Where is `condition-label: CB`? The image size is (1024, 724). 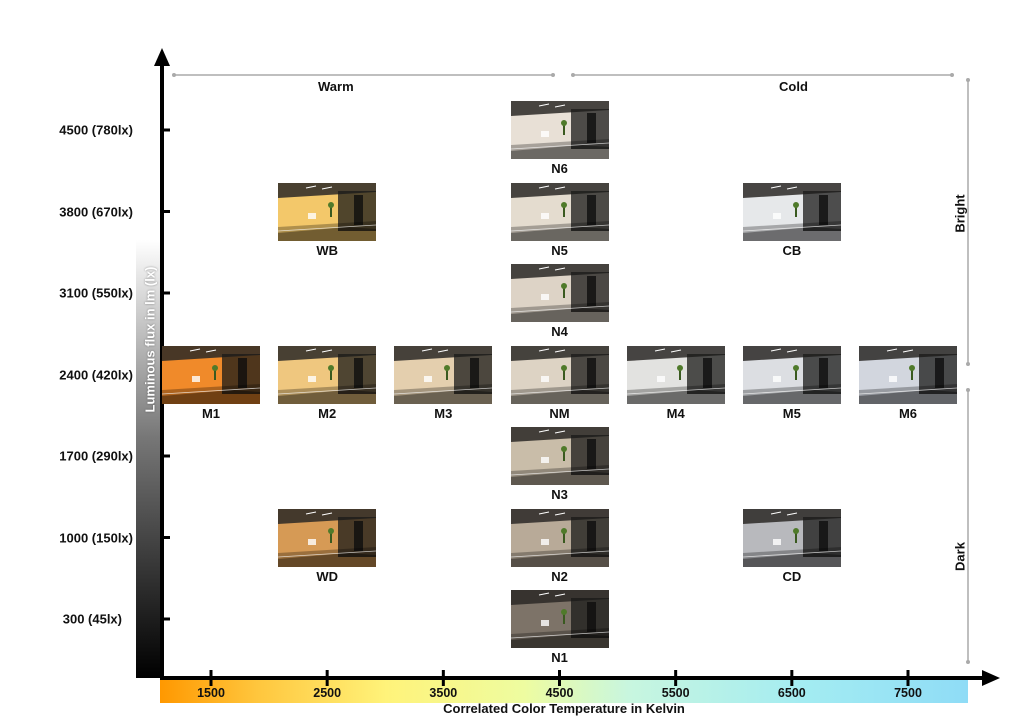
condition-label: CB is located at coordinates (792, 250).